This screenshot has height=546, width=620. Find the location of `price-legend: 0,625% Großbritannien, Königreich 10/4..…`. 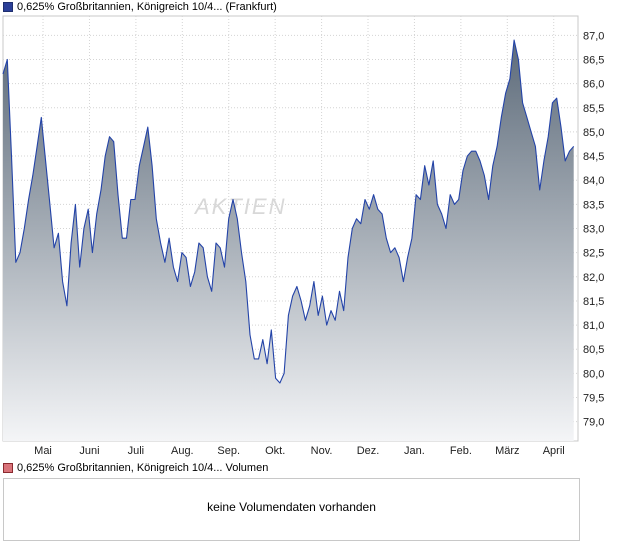

price-legend: 0,625% Großbritannien, Königreich 10/4..… is located at coordinates (140, 7).